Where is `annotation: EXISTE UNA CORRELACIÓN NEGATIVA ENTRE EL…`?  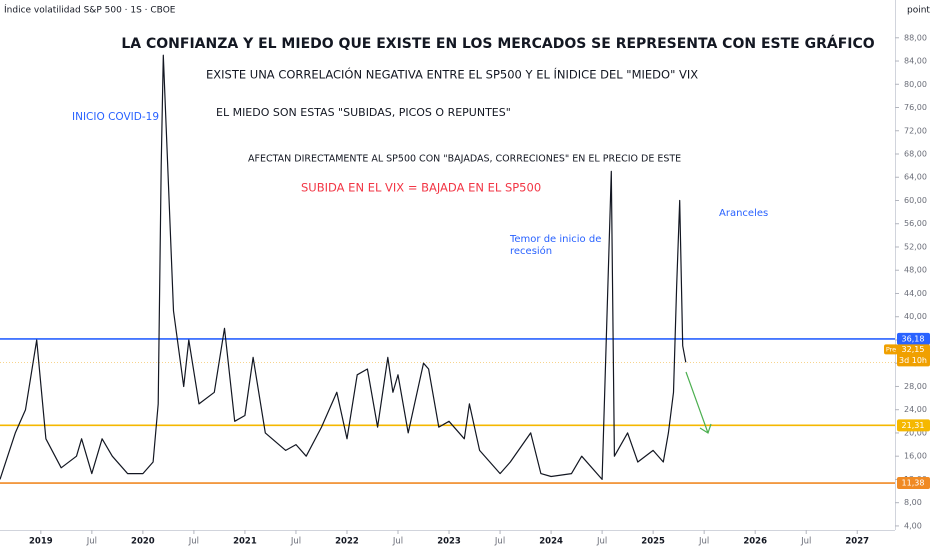
annotation: EXISTE UNA CORRELACIÓN NEGATIVA ENTRE EL… is located at coordinates (452, 74).